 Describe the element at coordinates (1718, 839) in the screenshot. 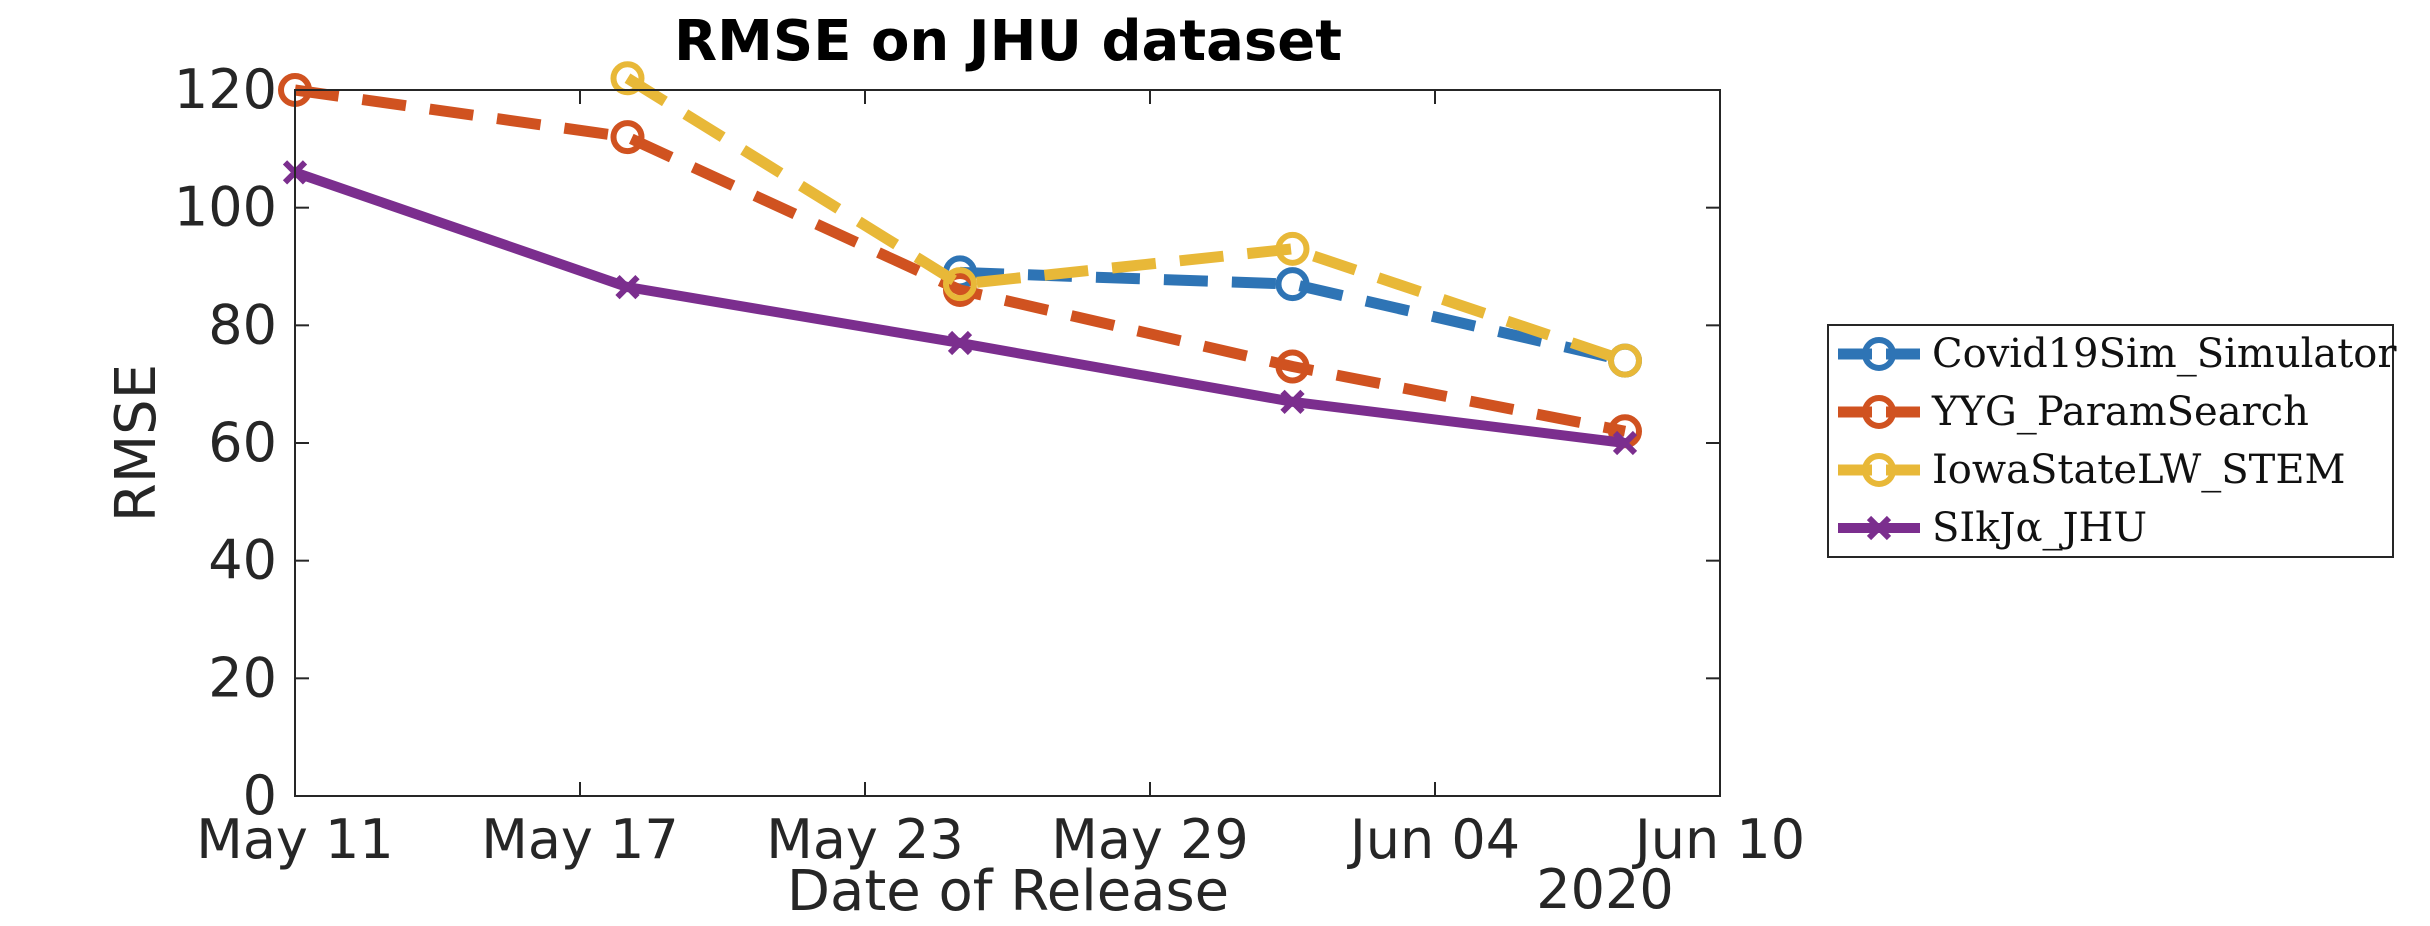

I see `x-tick-label: Jun 10` at that location.